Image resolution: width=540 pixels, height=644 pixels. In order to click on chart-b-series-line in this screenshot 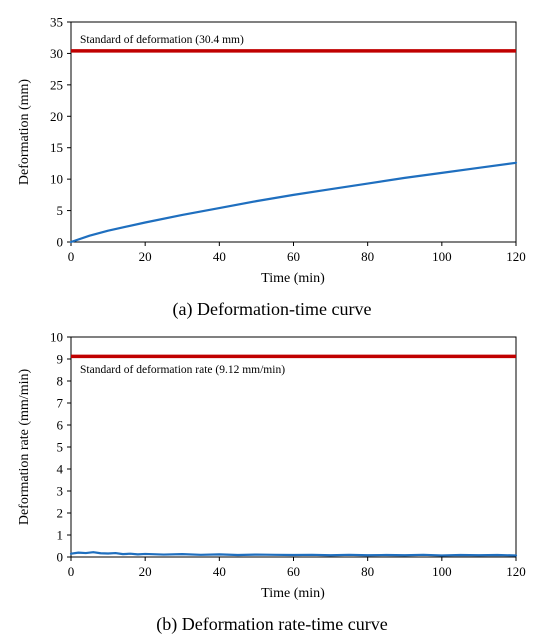, I will do `click(293, 554)`.